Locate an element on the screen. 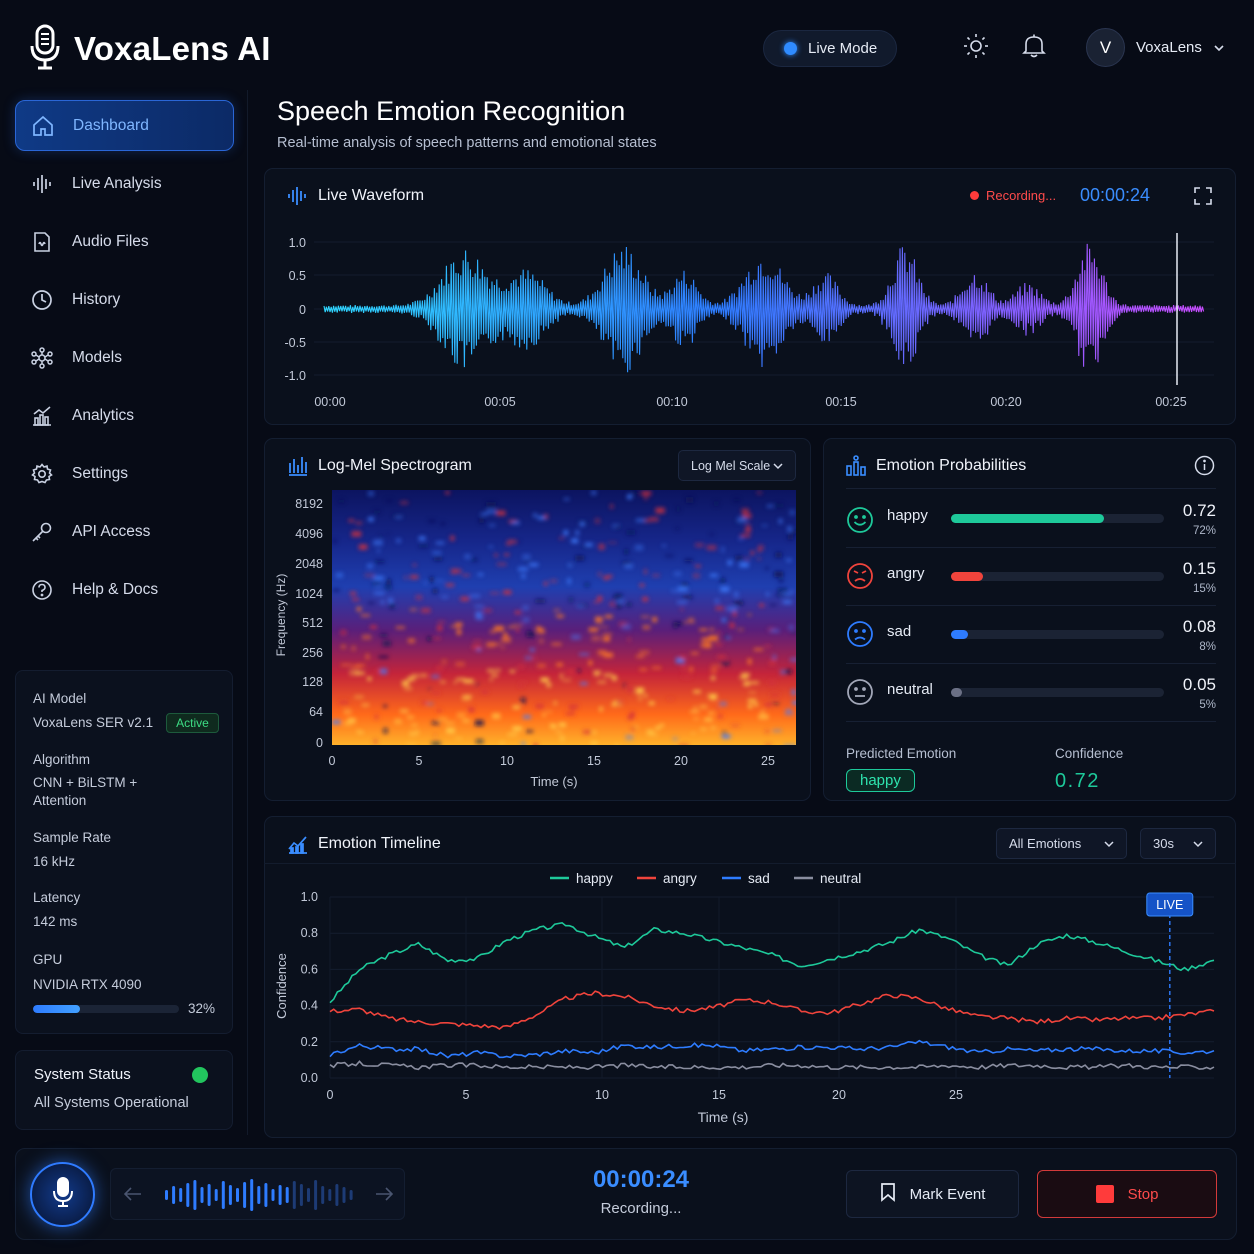 The image size is (1254, 1254). time-window-value: 30s is located at coordinates (1163, 843).